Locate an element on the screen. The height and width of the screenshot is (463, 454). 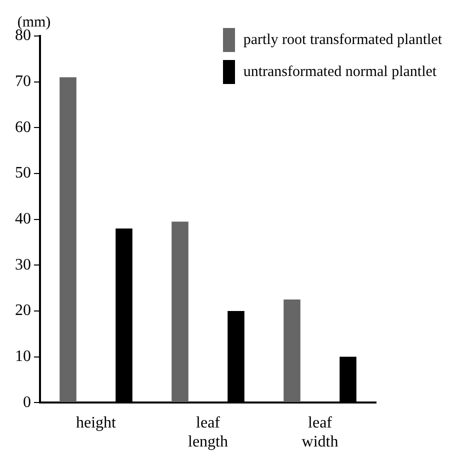
y-tick-label: 40 is located at coordinates (23, 219).